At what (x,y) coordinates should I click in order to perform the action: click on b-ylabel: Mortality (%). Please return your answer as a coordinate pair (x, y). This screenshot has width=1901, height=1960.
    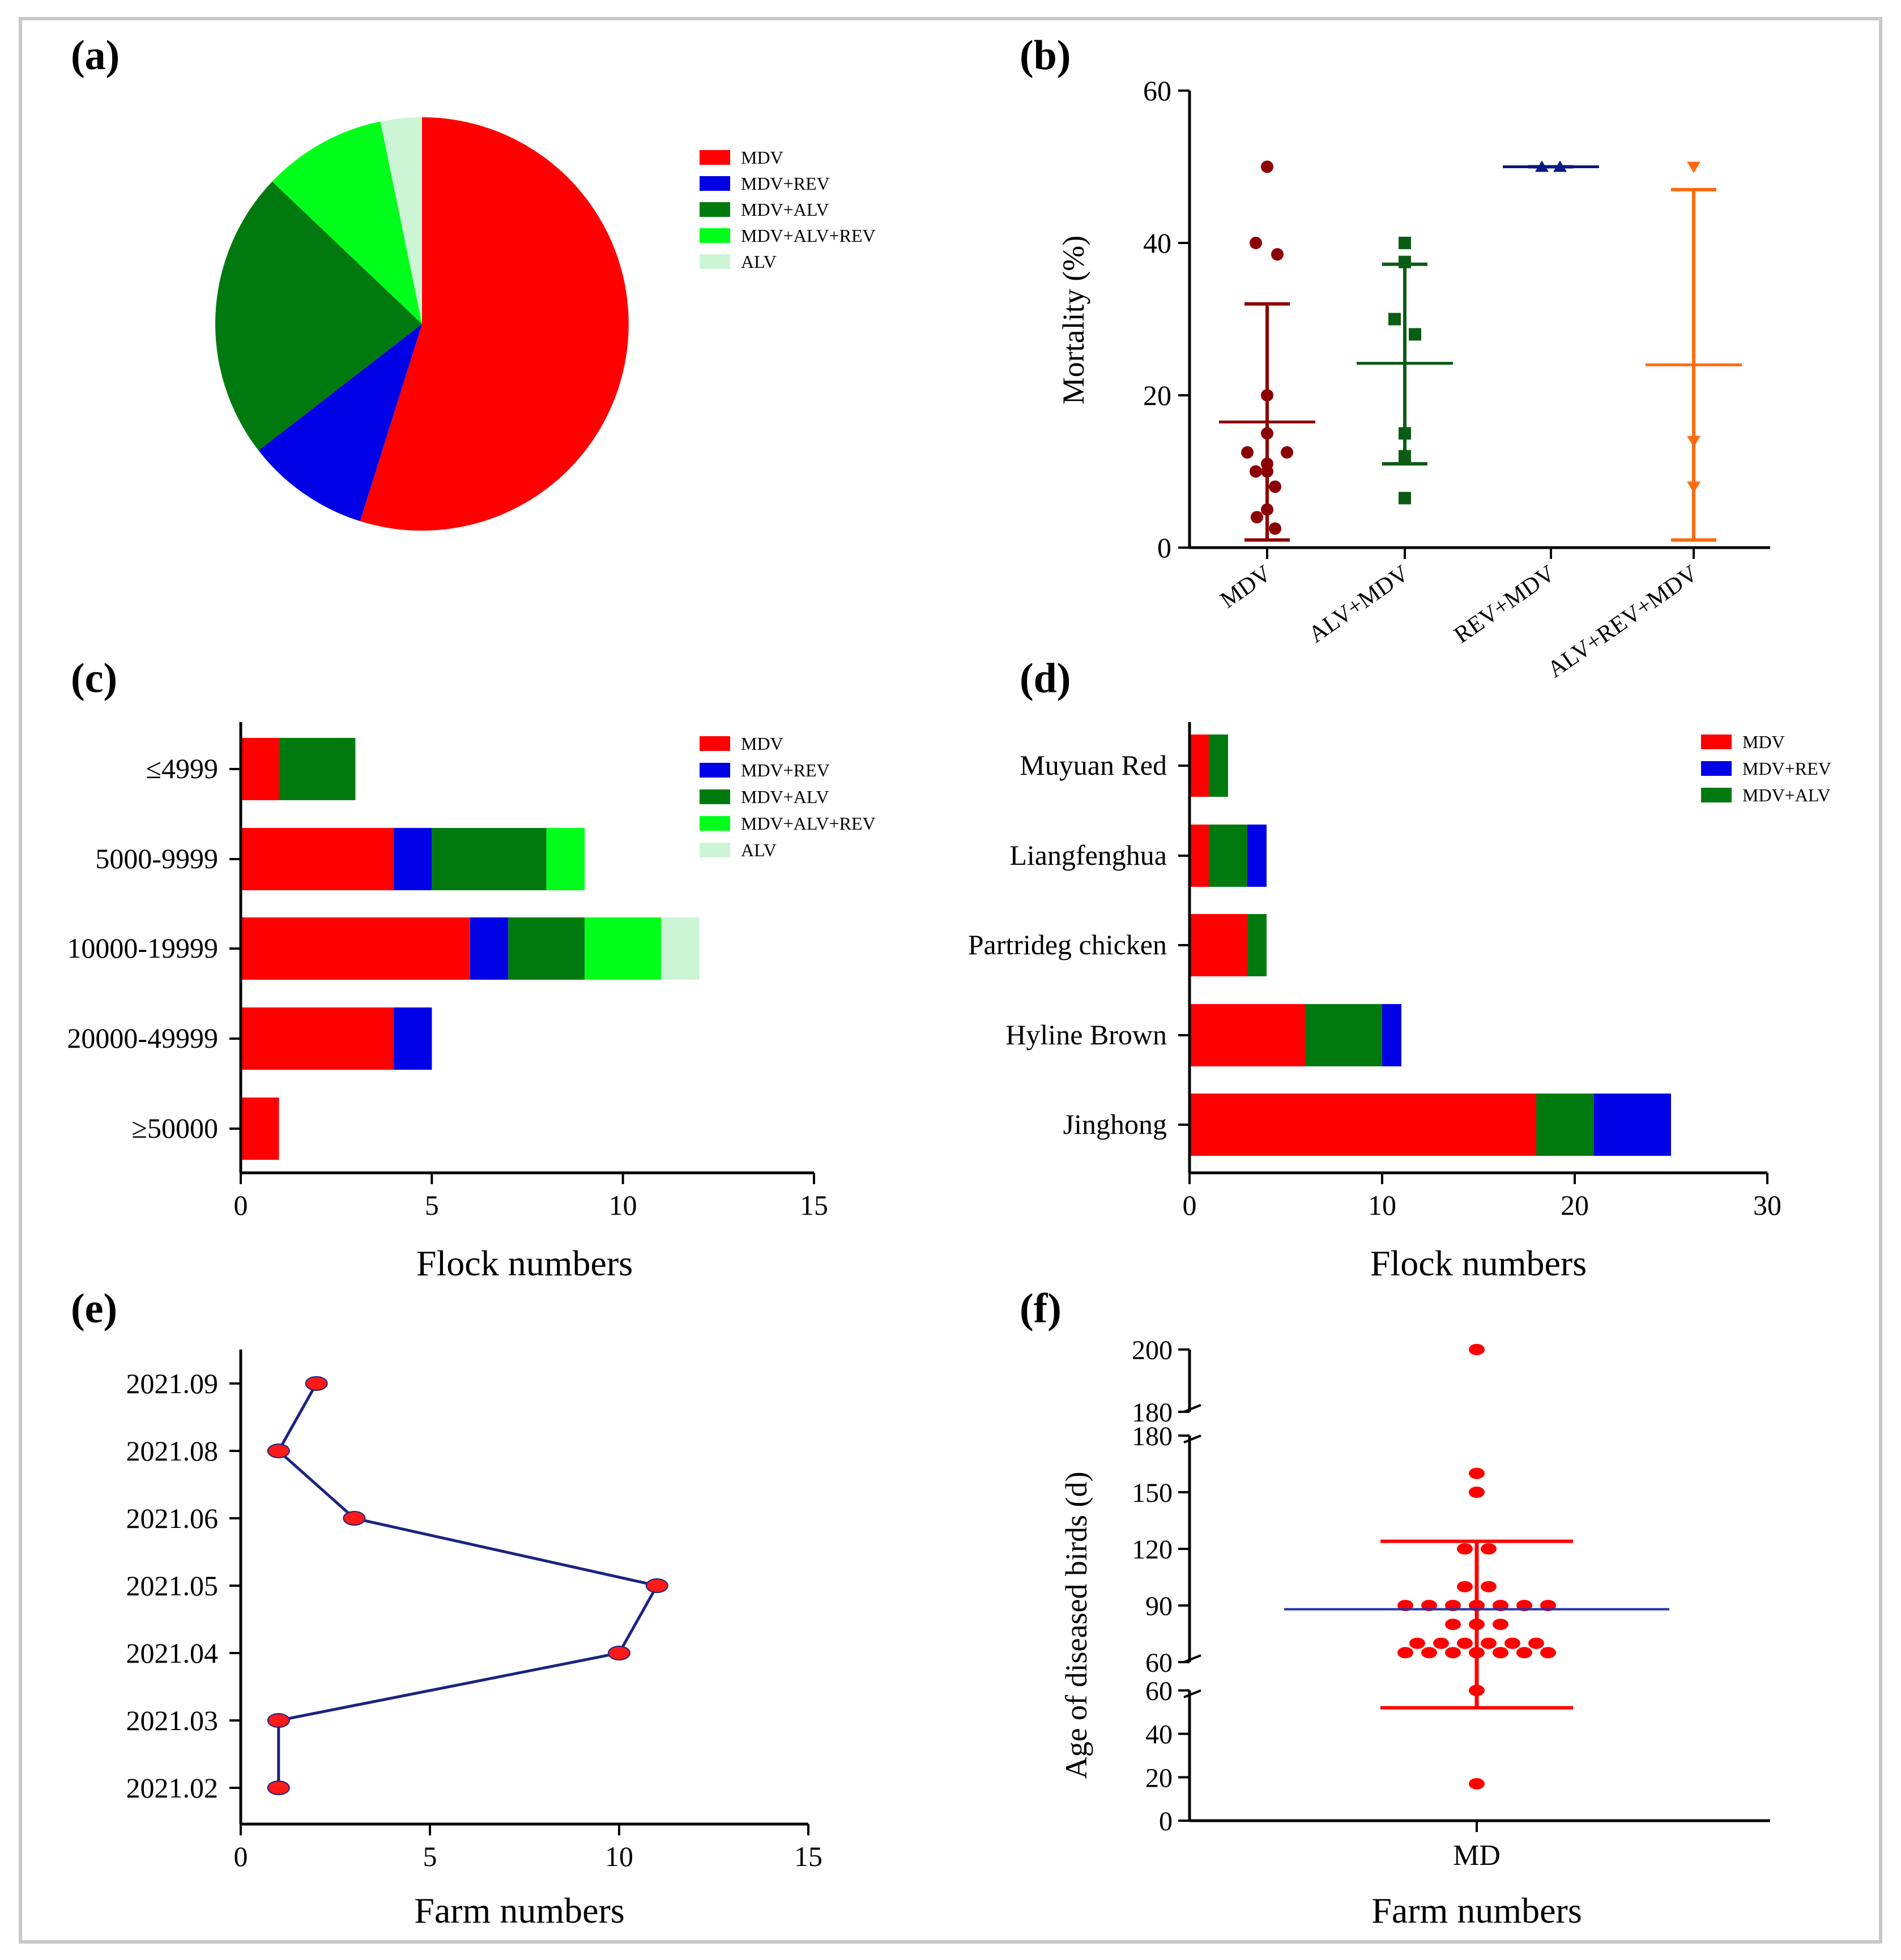
    Looking at the image, I should click on (1073, 320).